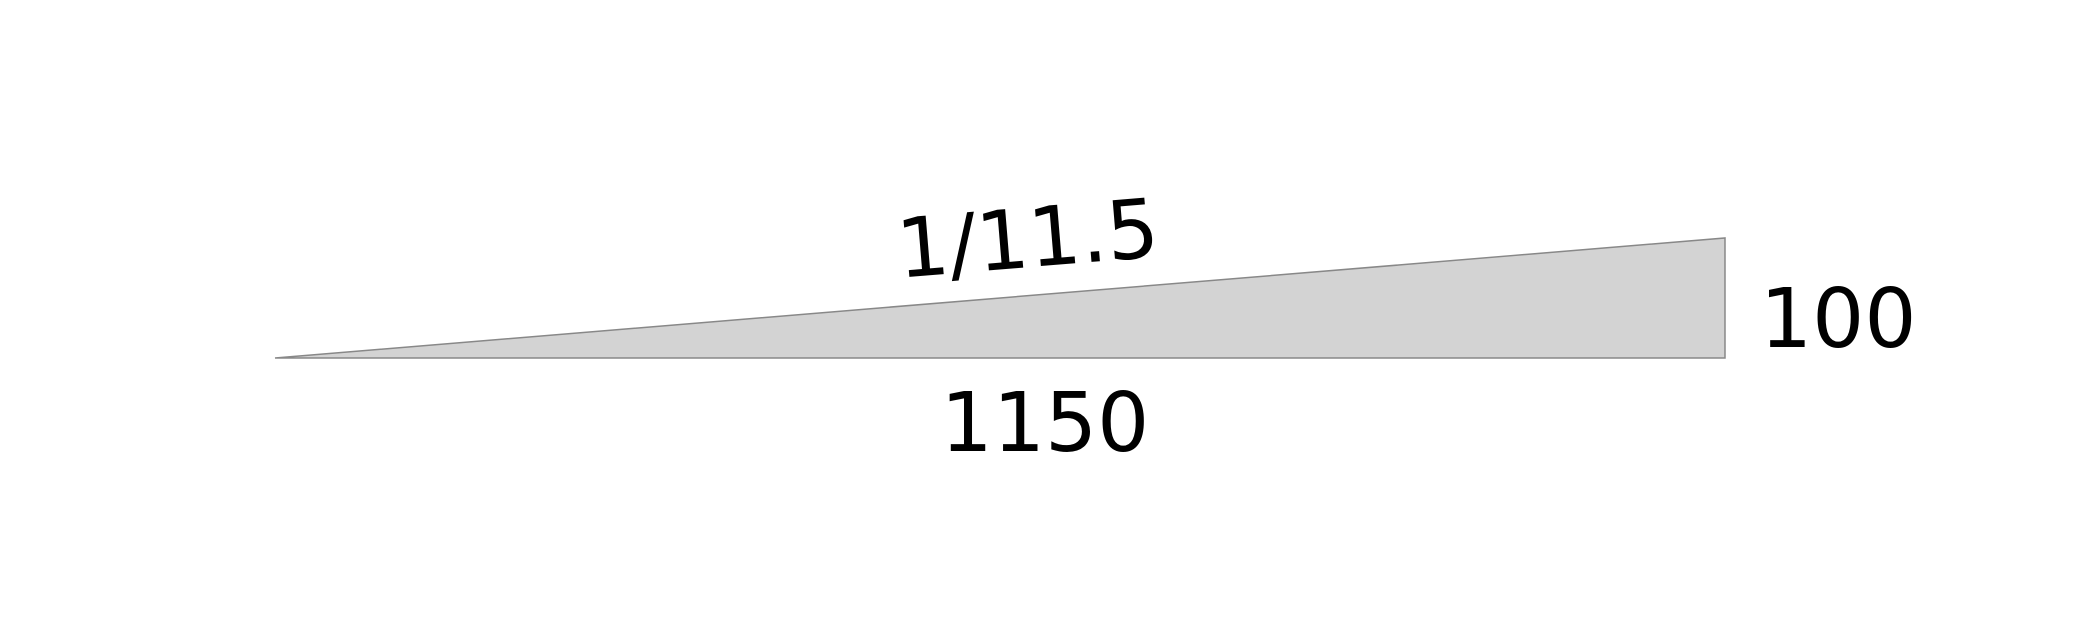 This screenshot has height=630, width=2099. Describe the element at coordinates (1838, 319) in the screenshot. I see `height-label: 100` at that location.